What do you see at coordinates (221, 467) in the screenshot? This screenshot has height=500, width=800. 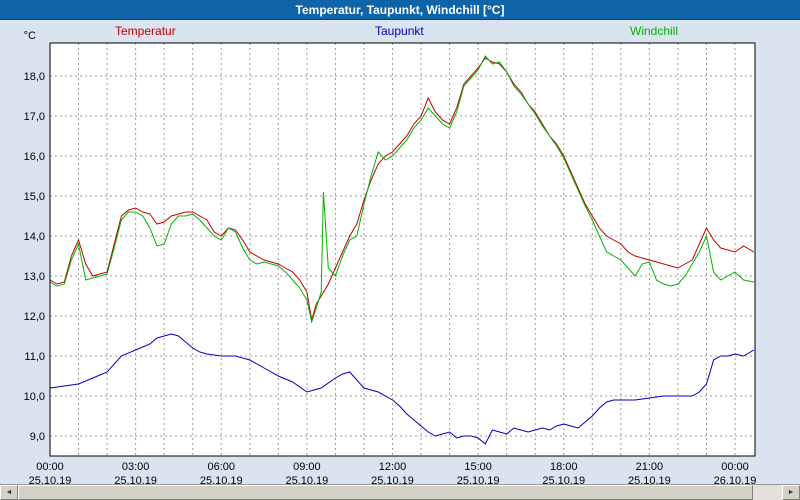 I see `x-tick-time: 06:00` at bounding box center [221, 467].